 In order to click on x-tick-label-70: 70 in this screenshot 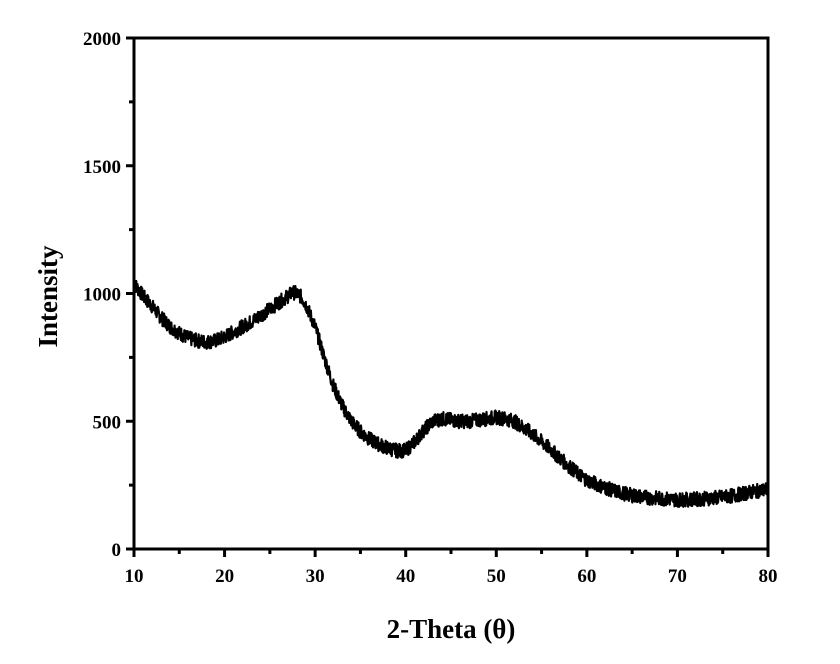, I will do `click(677, 576)`.